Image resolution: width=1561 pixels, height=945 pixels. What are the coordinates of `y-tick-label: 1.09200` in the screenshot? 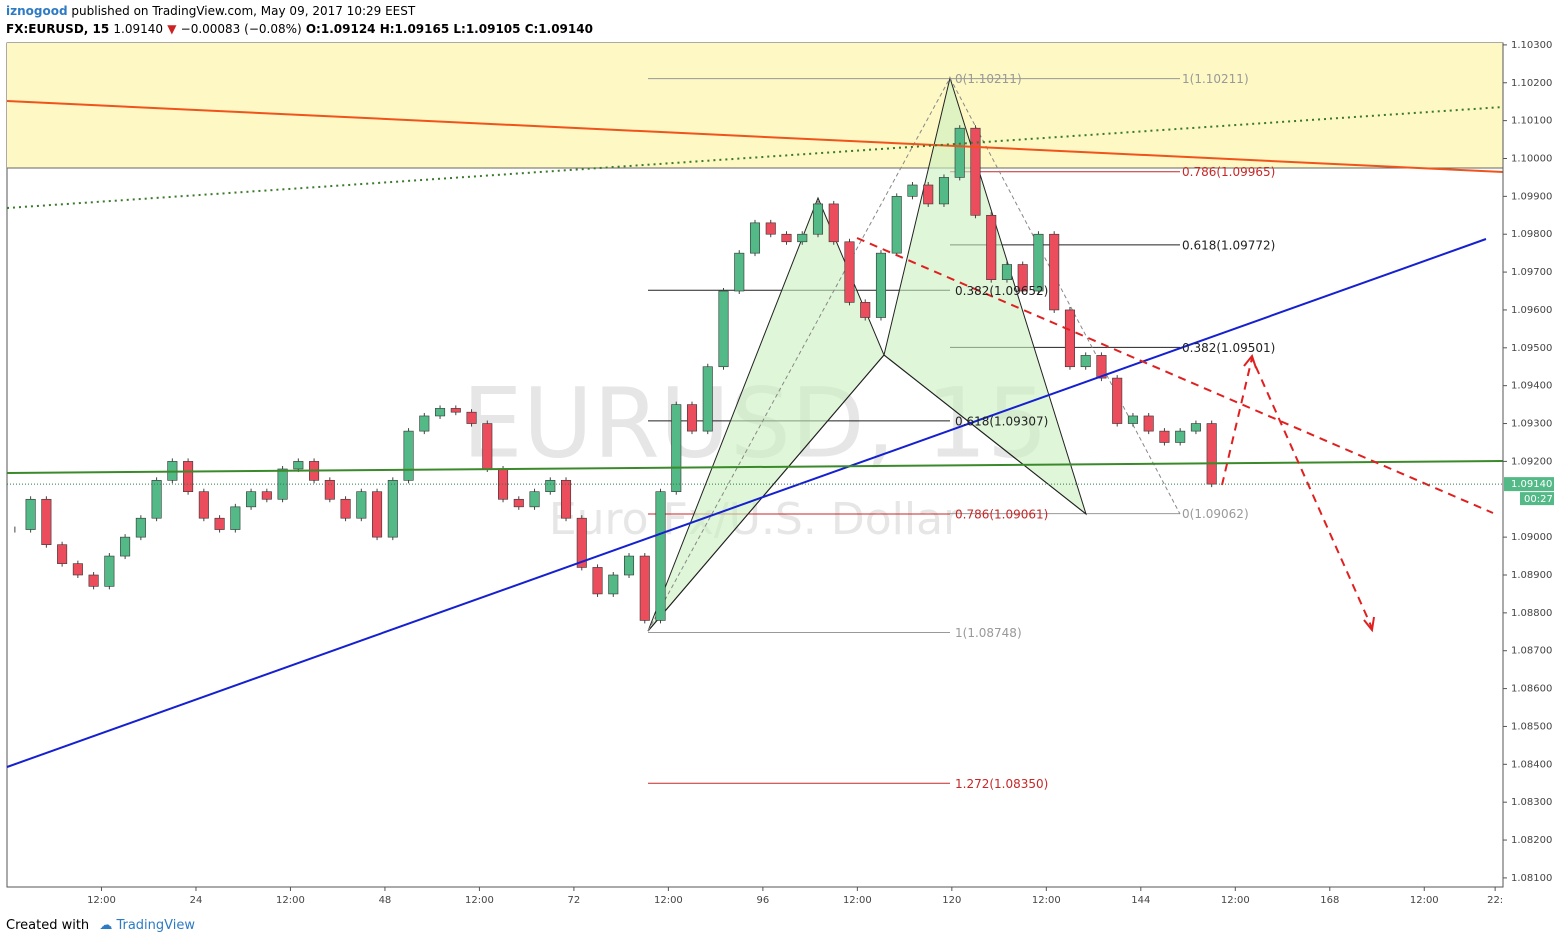 It's located at (1531, 461).